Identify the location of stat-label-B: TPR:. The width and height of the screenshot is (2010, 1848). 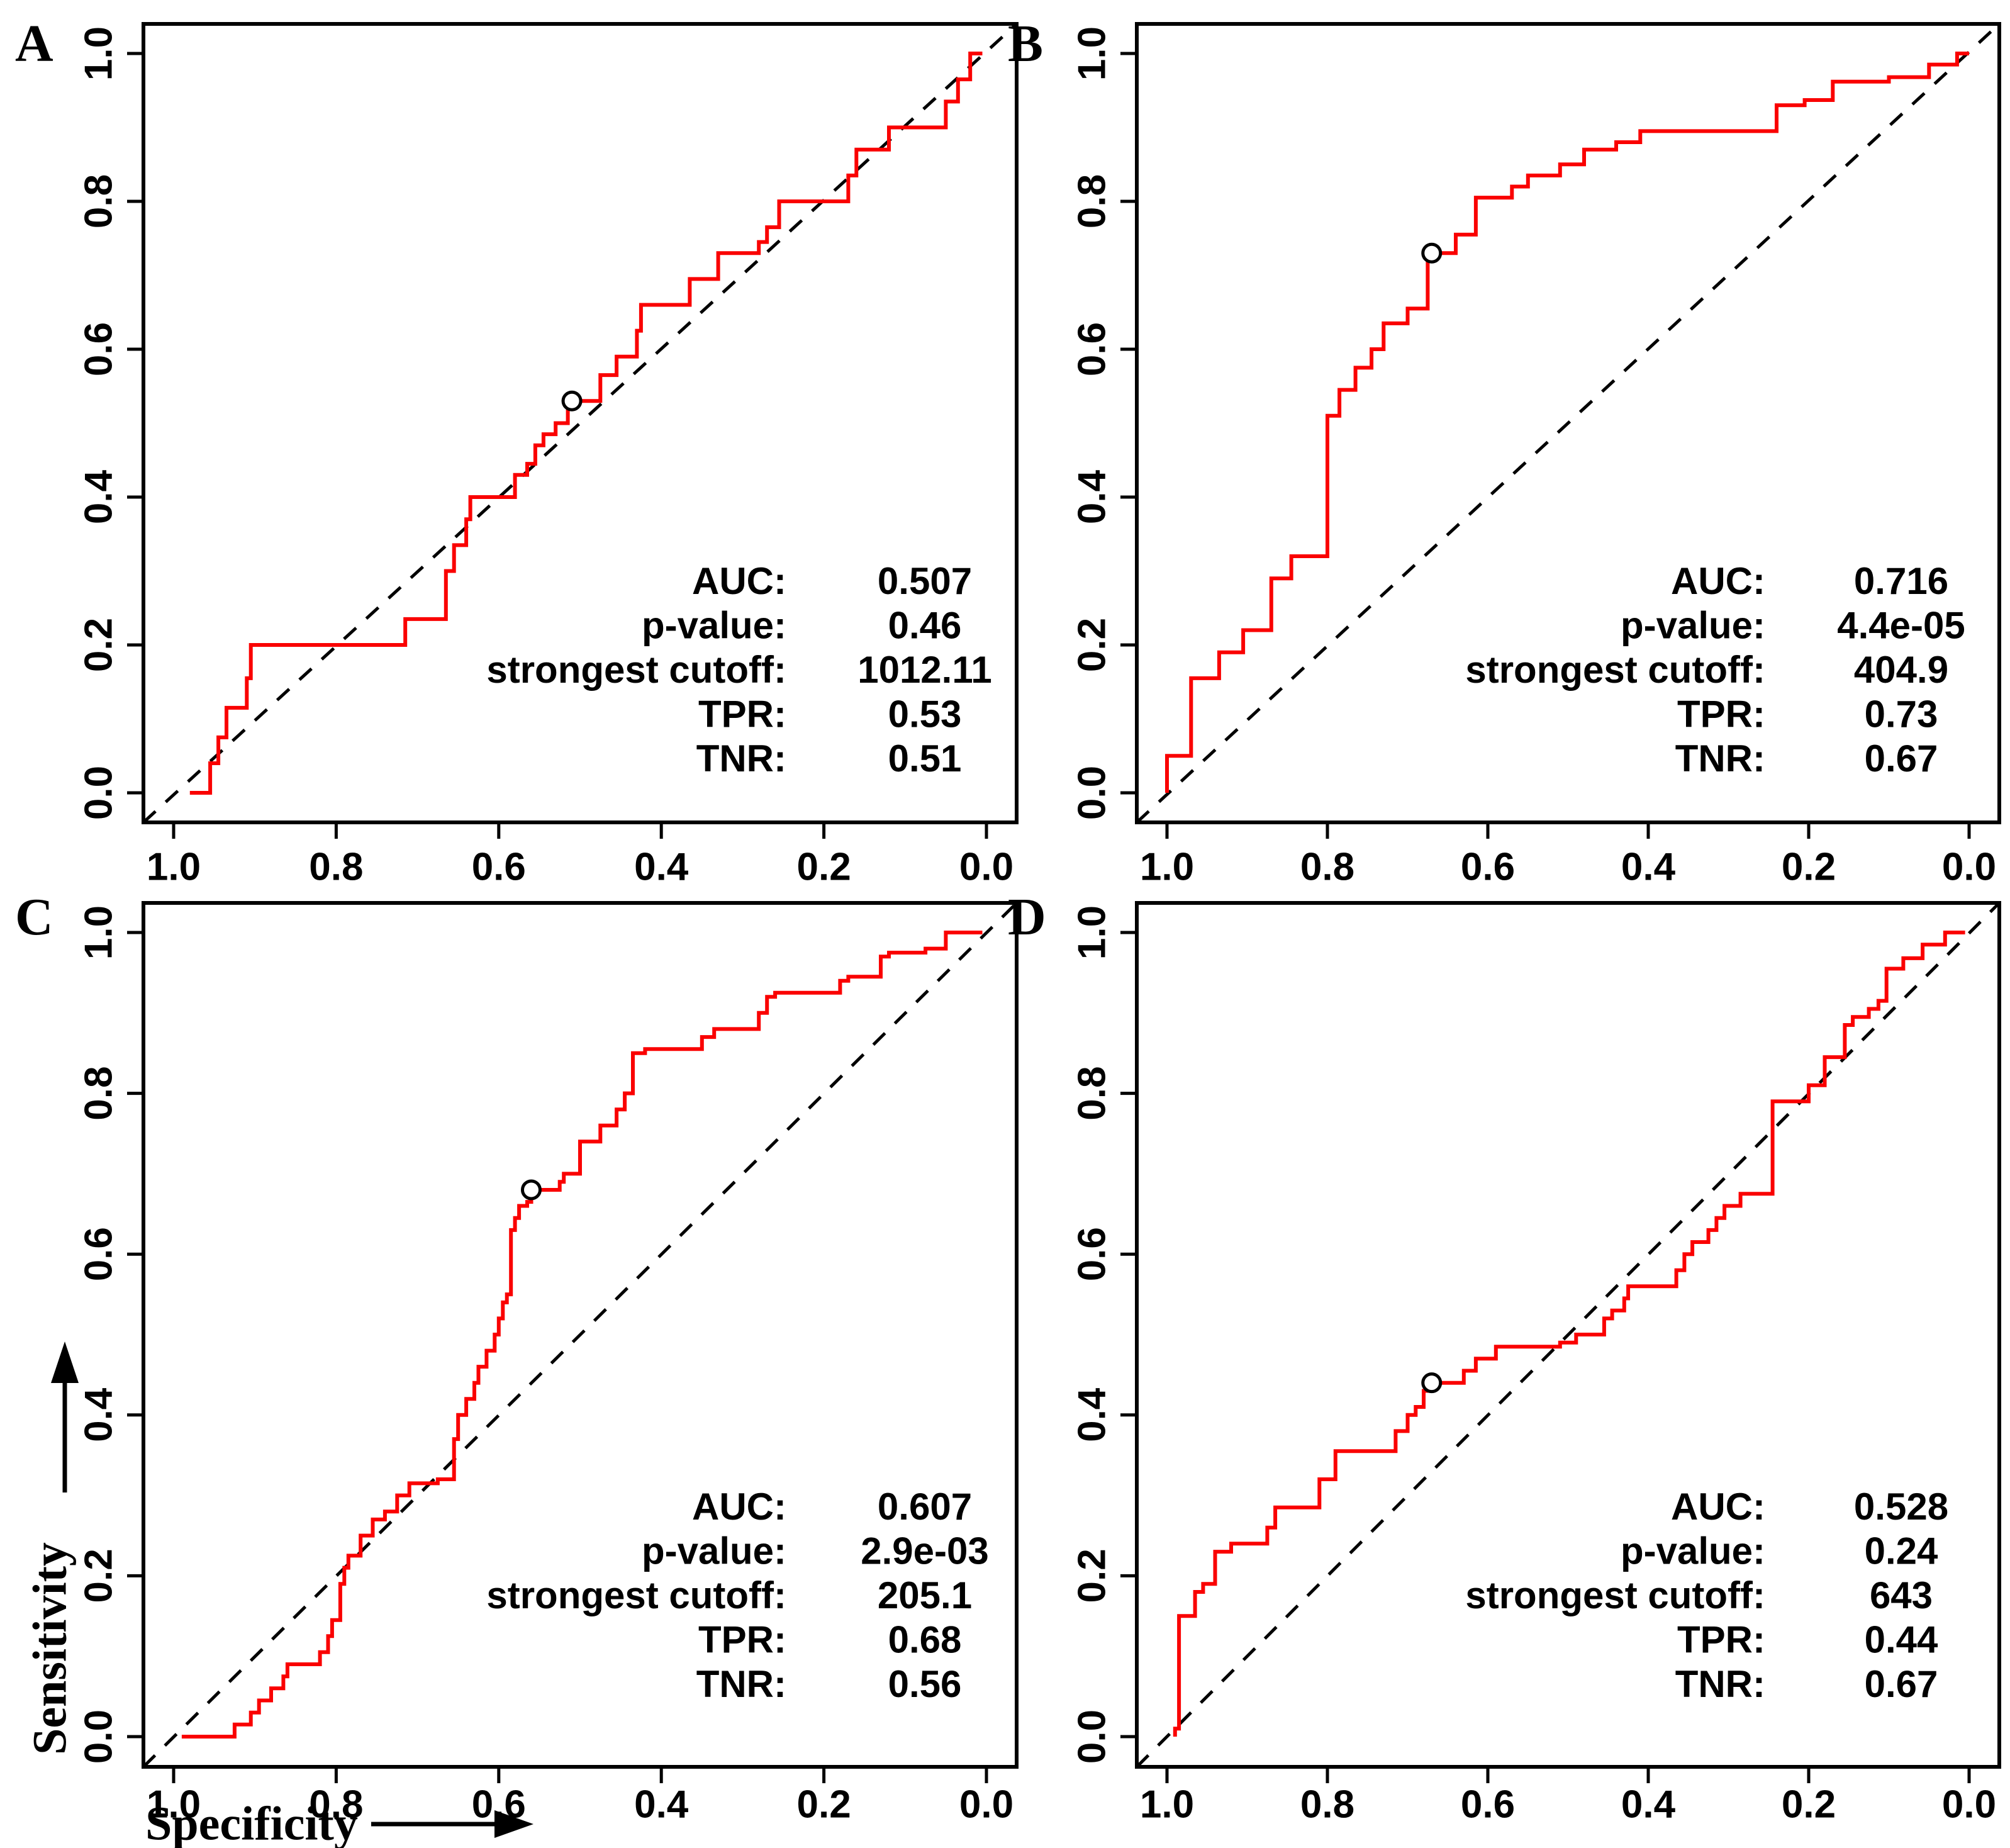
(1721, 714).